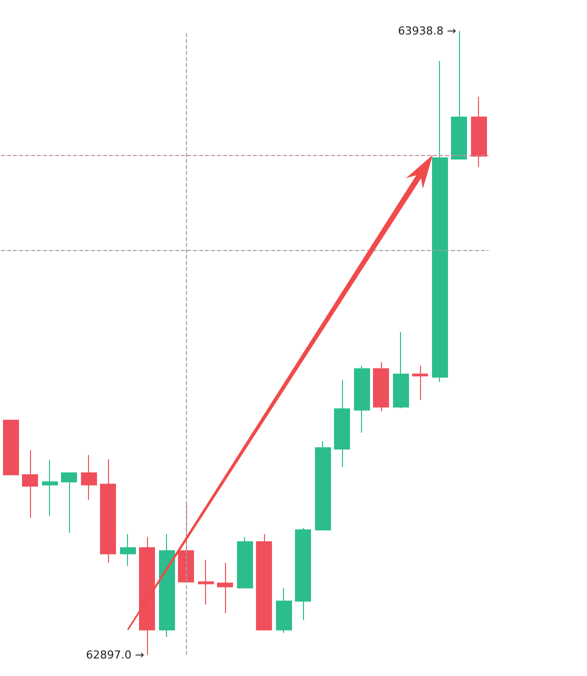 This screenshot has height=676, width=587. Describe the element at coordinates (115, 655) in the screenshot. I see `annotation: 62897.0 →` at that location.